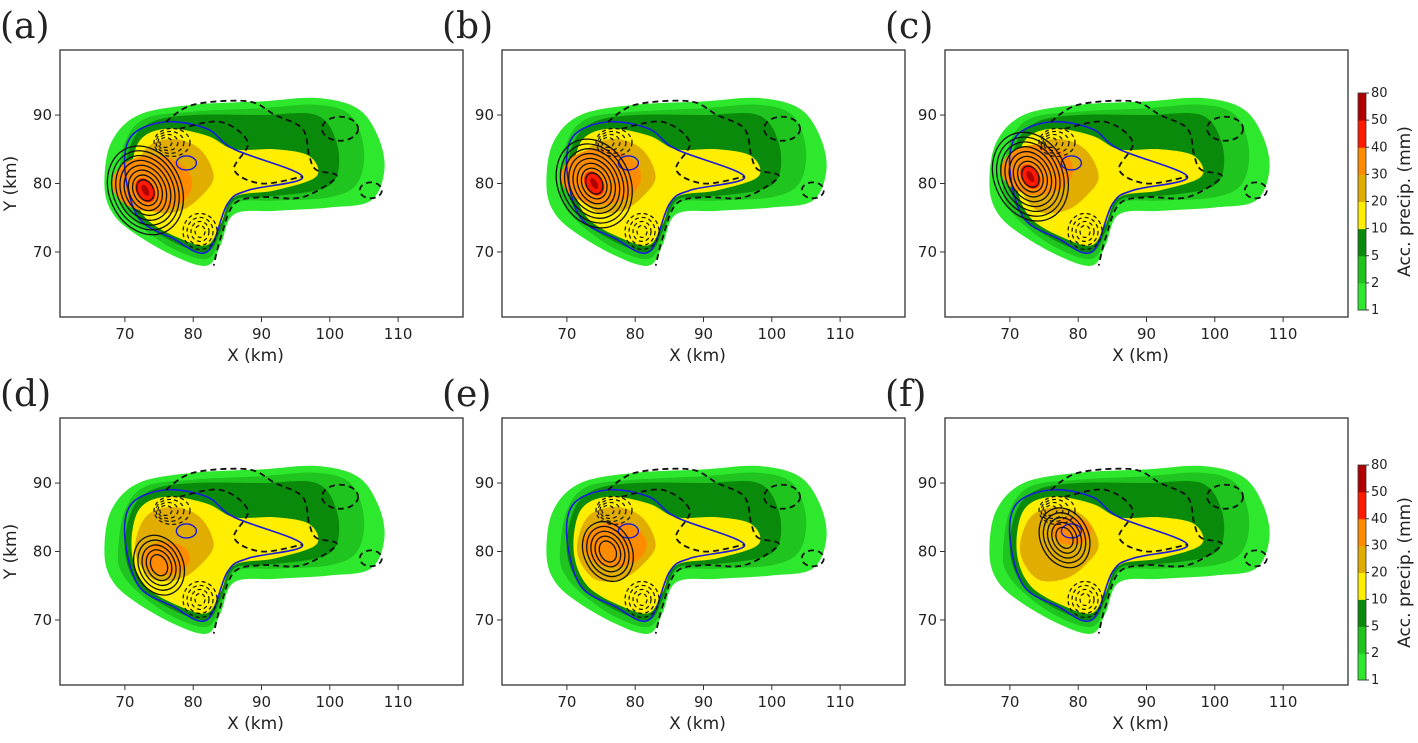  I want to click on colorbar-tick-label: 50, so click(1379, 120).